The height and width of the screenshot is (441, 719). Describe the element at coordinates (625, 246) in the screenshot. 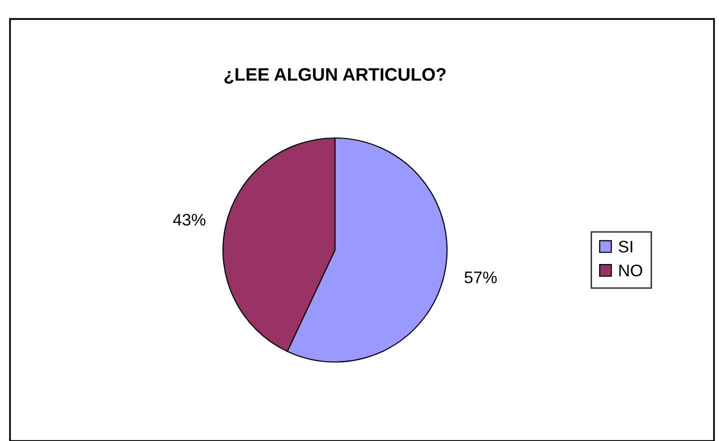

I see `legend-label: SI` at that location.